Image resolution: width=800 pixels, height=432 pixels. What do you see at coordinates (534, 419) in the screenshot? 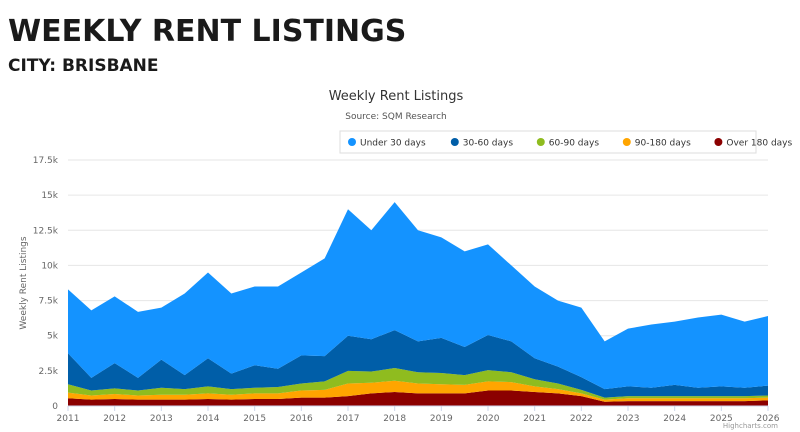
I see `x-tick-label: 2021` at bounding box center [534, 419].